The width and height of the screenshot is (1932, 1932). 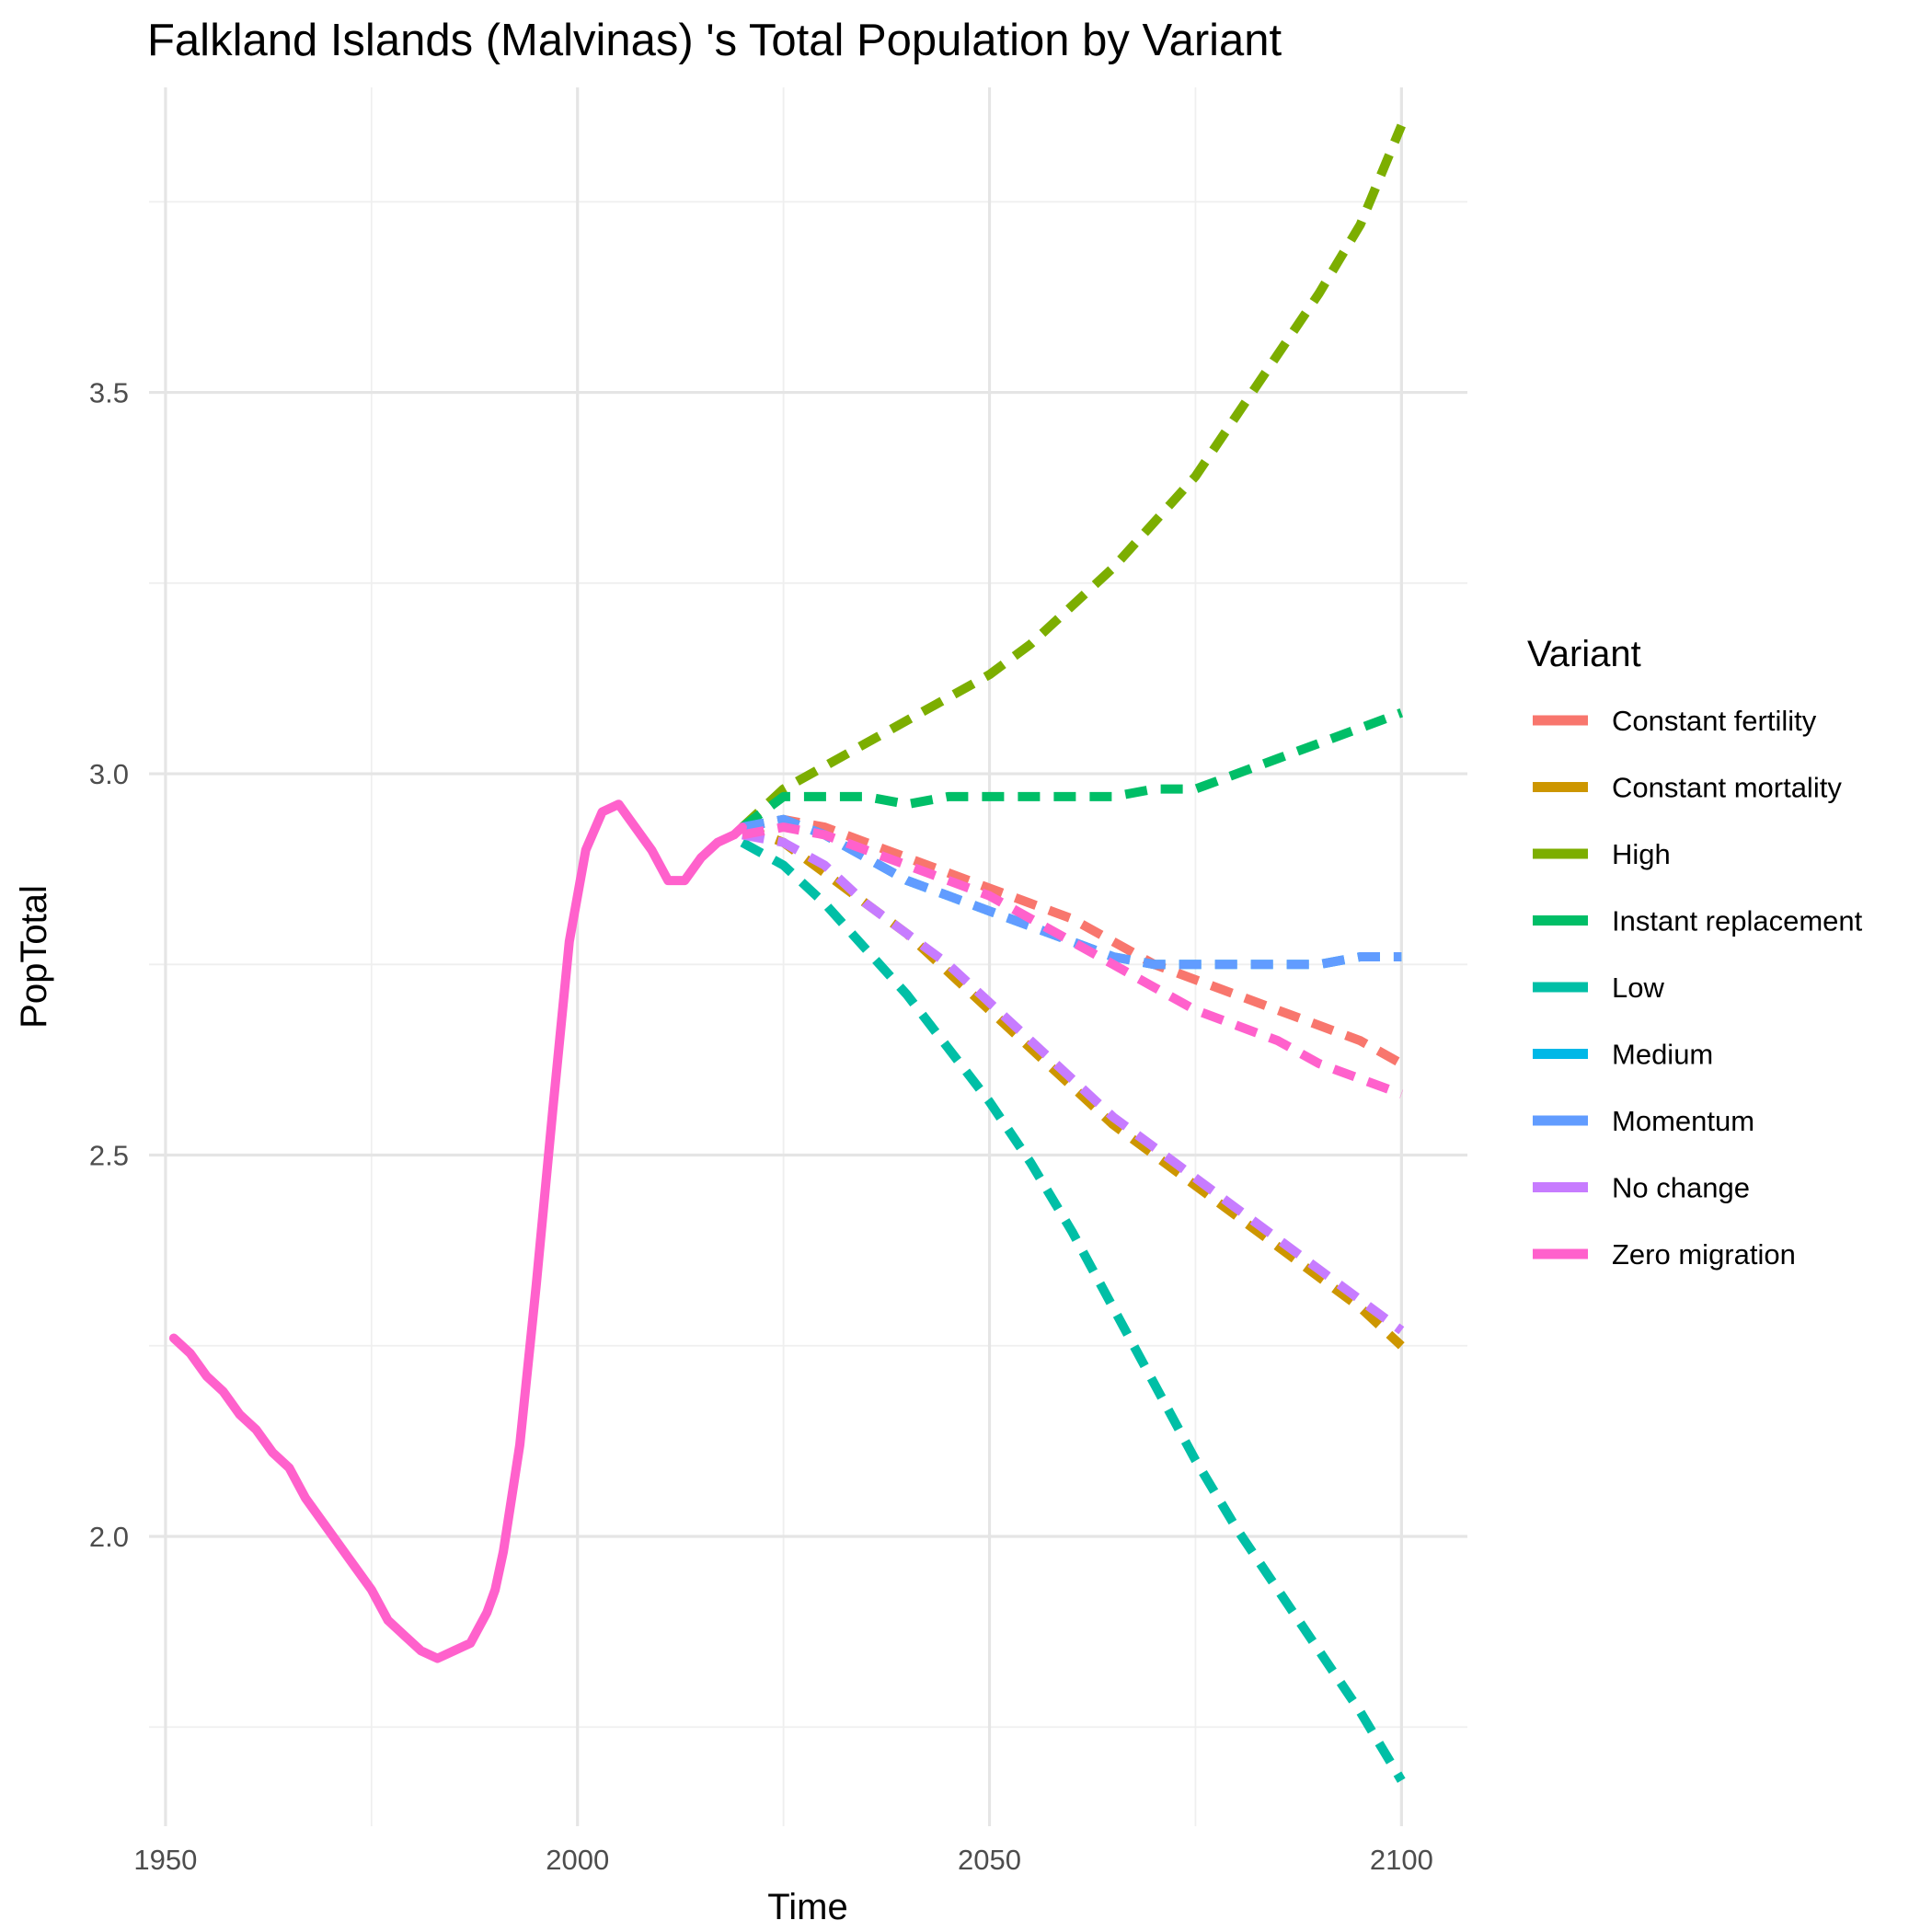 What do you see at coordinates (1737, 921) in the screenshot?
I see `legend-label: Instant replacement` at bounding box center [1737, 921].